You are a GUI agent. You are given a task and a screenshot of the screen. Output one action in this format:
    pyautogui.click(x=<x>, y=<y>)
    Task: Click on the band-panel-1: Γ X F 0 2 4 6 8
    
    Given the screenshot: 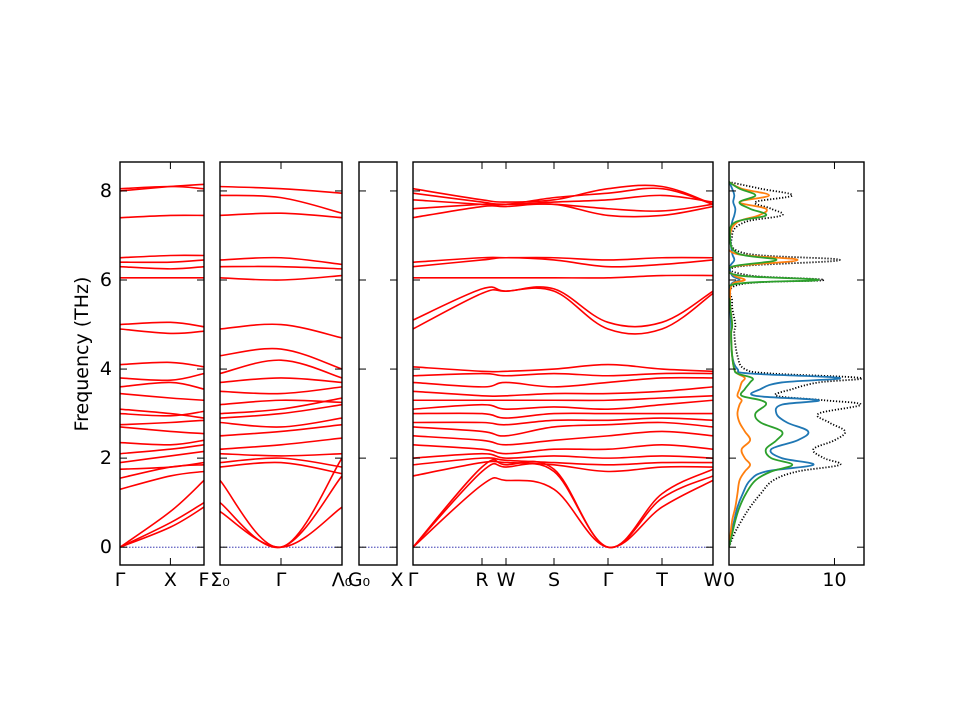 What is the action you would take?
    pyautogui.click(x=155, y=376)
    